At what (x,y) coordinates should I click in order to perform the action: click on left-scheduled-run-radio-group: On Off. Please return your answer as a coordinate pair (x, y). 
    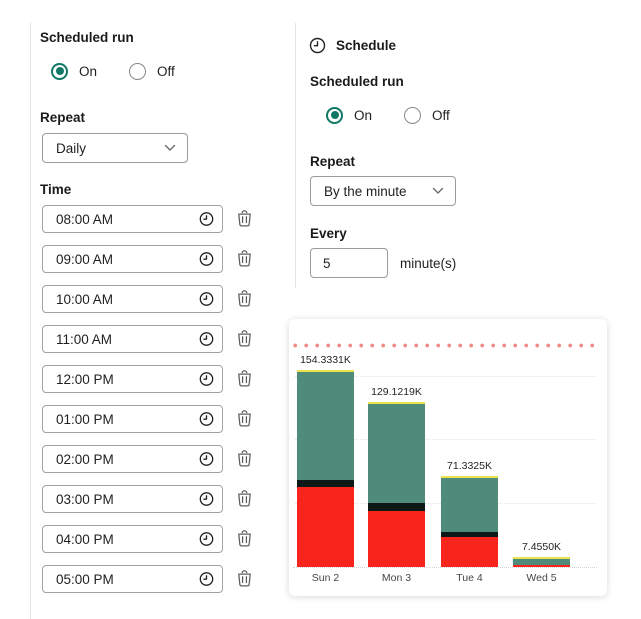
    Looking at the image, I should click on (113, 71).